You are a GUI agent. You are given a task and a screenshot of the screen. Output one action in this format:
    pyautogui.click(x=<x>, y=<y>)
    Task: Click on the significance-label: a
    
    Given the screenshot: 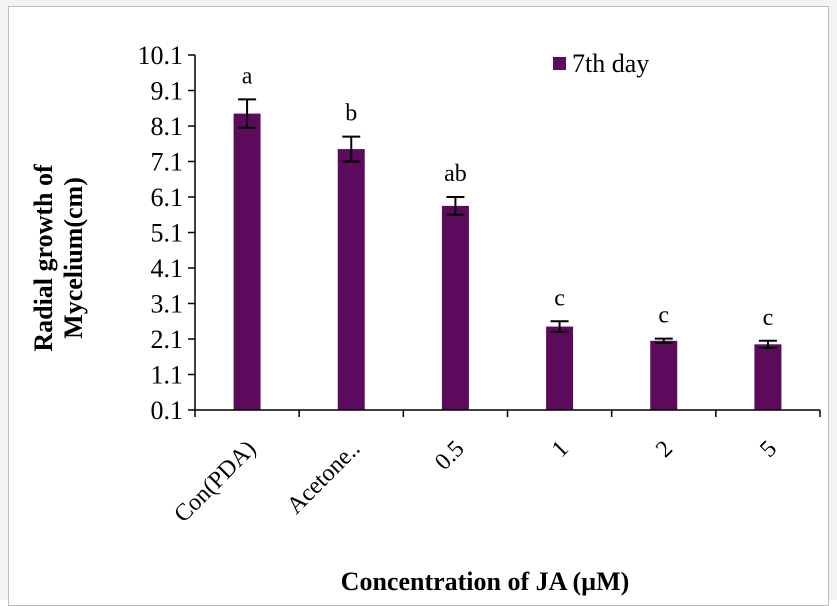 What is the action you would take?
    pyautogui.click(x=247, y=76)
    